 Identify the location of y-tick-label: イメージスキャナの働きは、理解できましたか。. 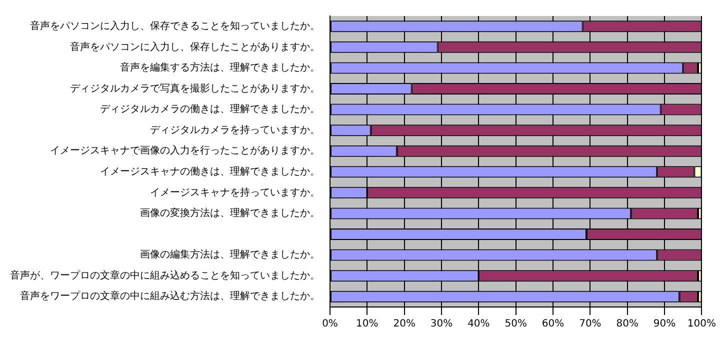
(210, 171).